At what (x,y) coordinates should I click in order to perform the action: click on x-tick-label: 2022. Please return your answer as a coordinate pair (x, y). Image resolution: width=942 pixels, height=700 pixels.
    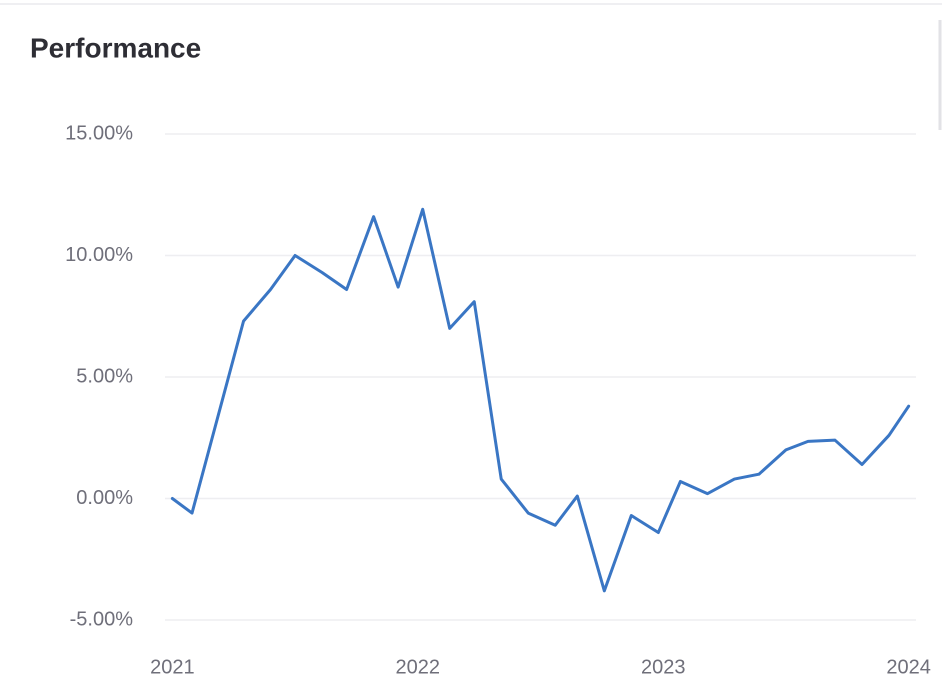
    Looking at the image, I should click on (418, 667).